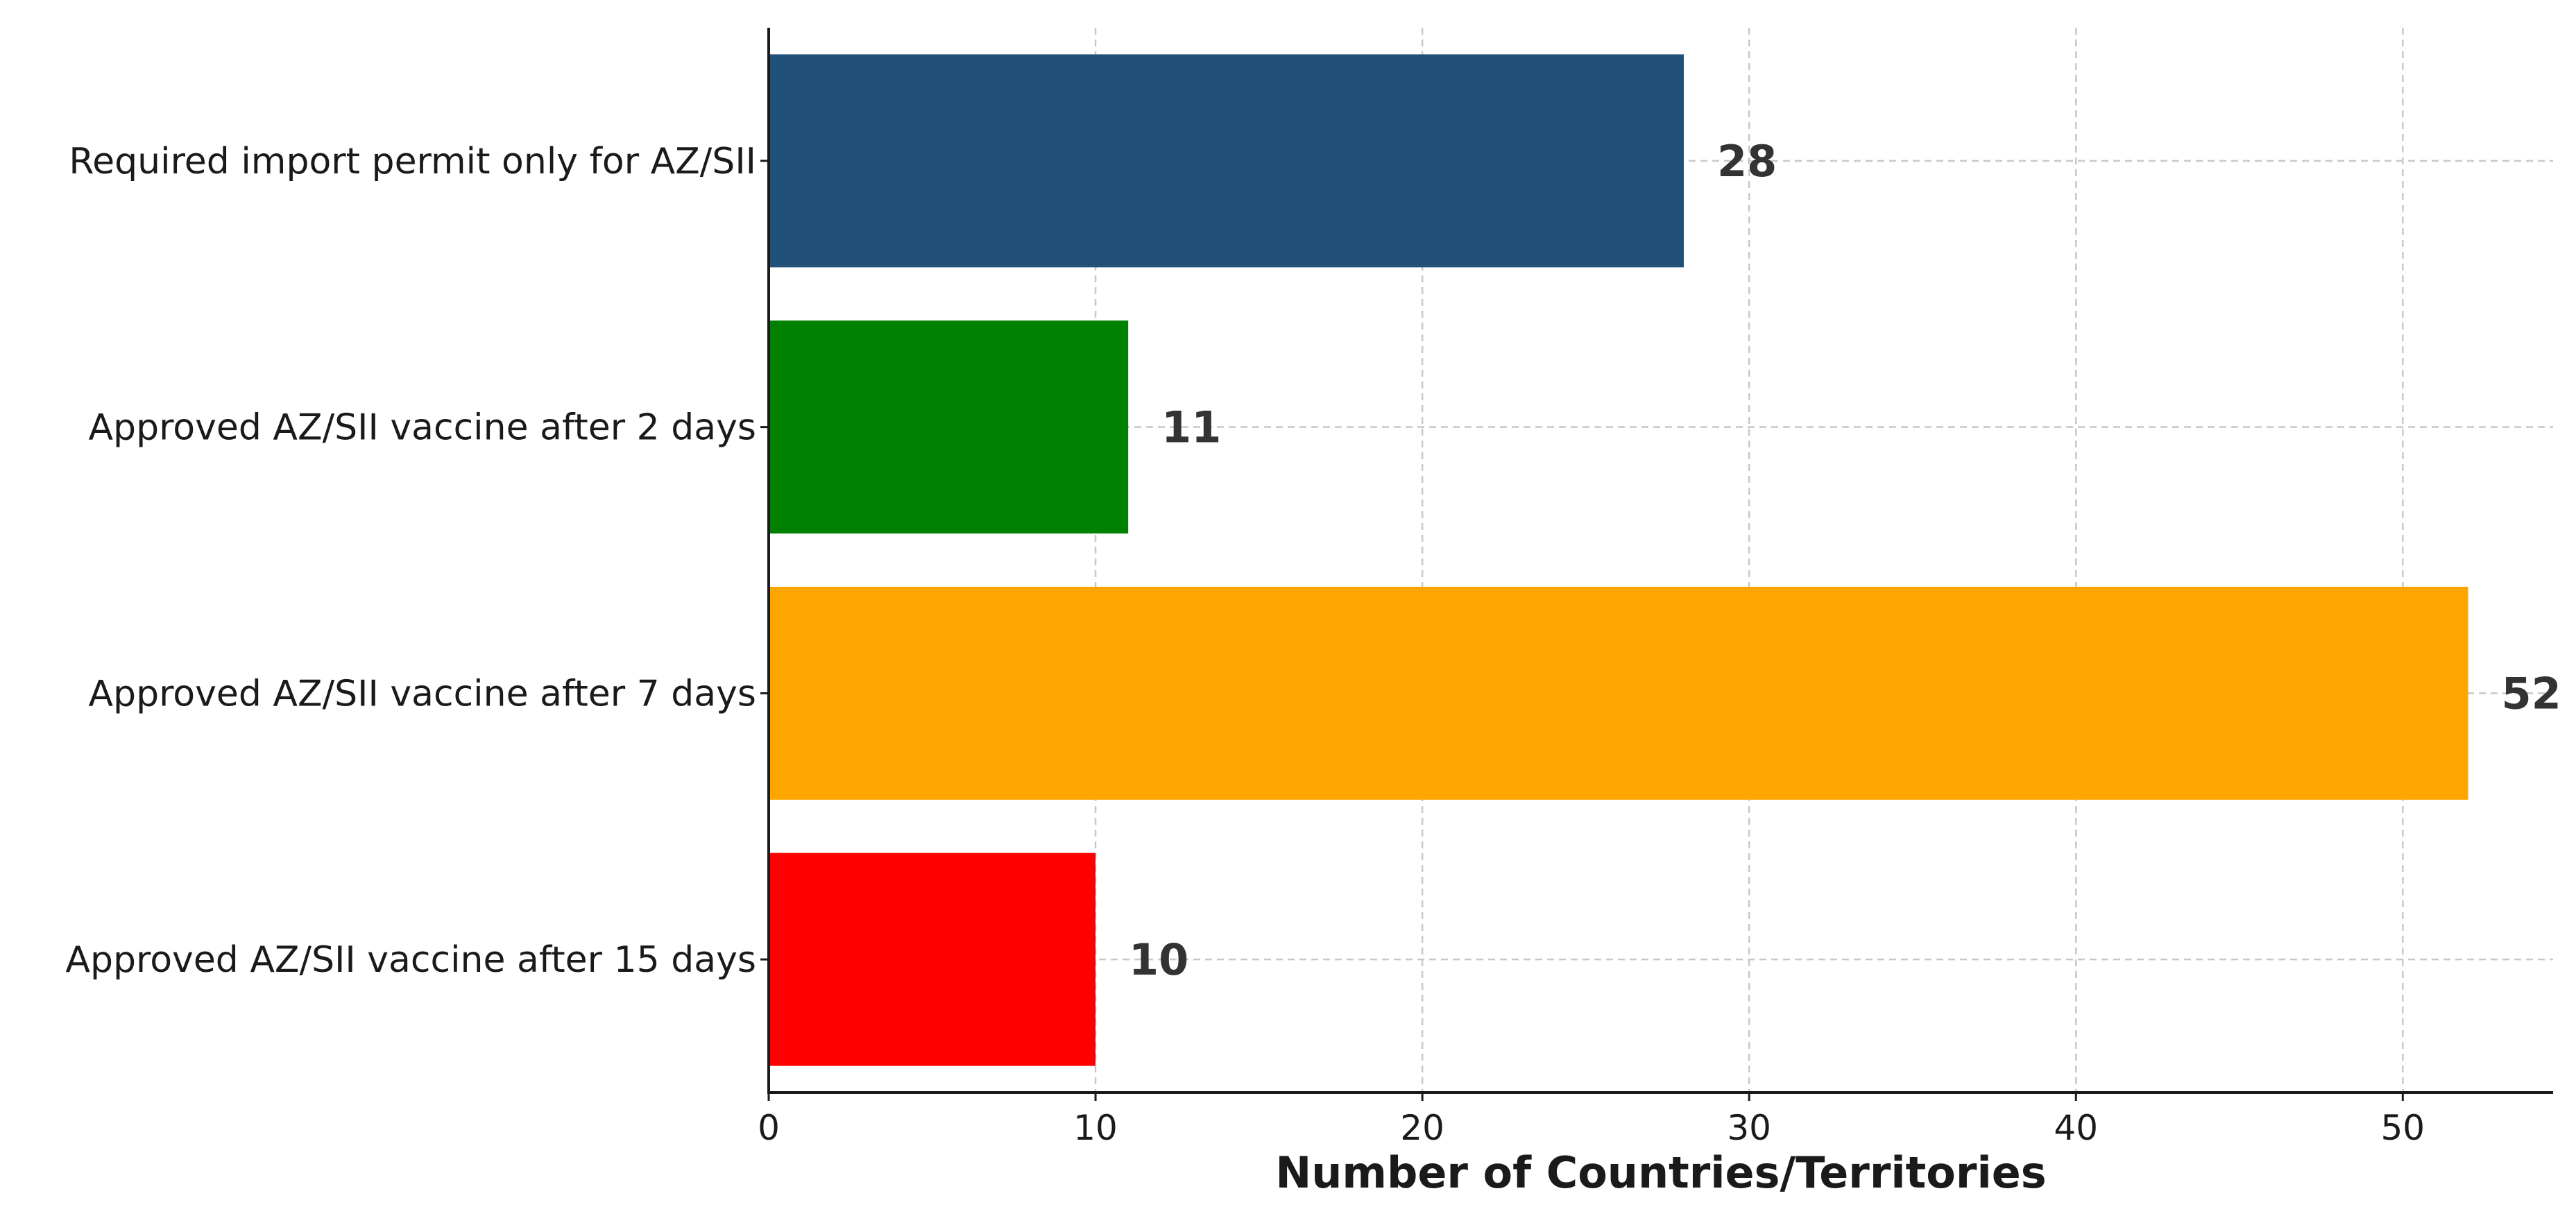 Image resolution: width=2576 pixels, height=1216 pixels. What do you see at coordinates (2402, 1128) in the screenshot?
I see `x-tick-label: 50` at bounding box center [2402, 1128].